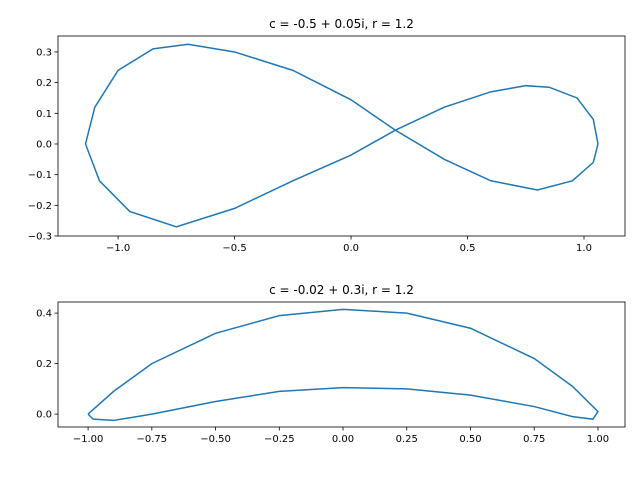 The width and height of the screenshot is (640, 480). I want to click on x-tick-label: −0.5, so click(234, 248).